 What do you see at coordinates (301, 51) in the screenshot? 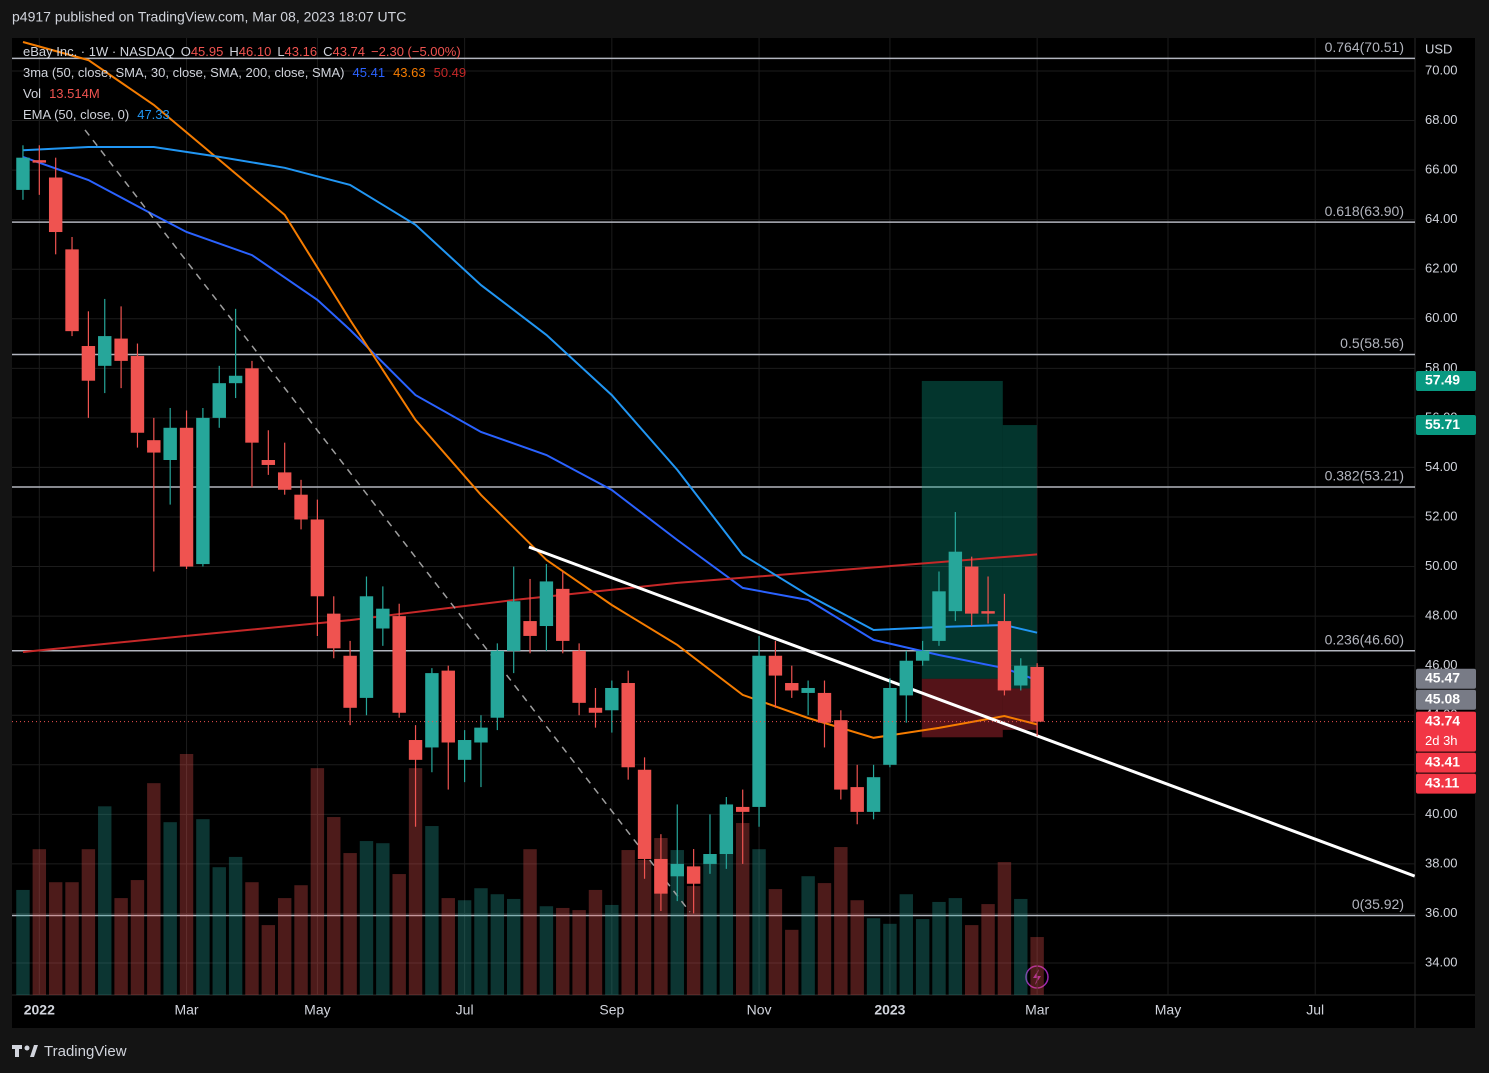
I see `legend-item: 43.16` at bounding box center [301, 51].